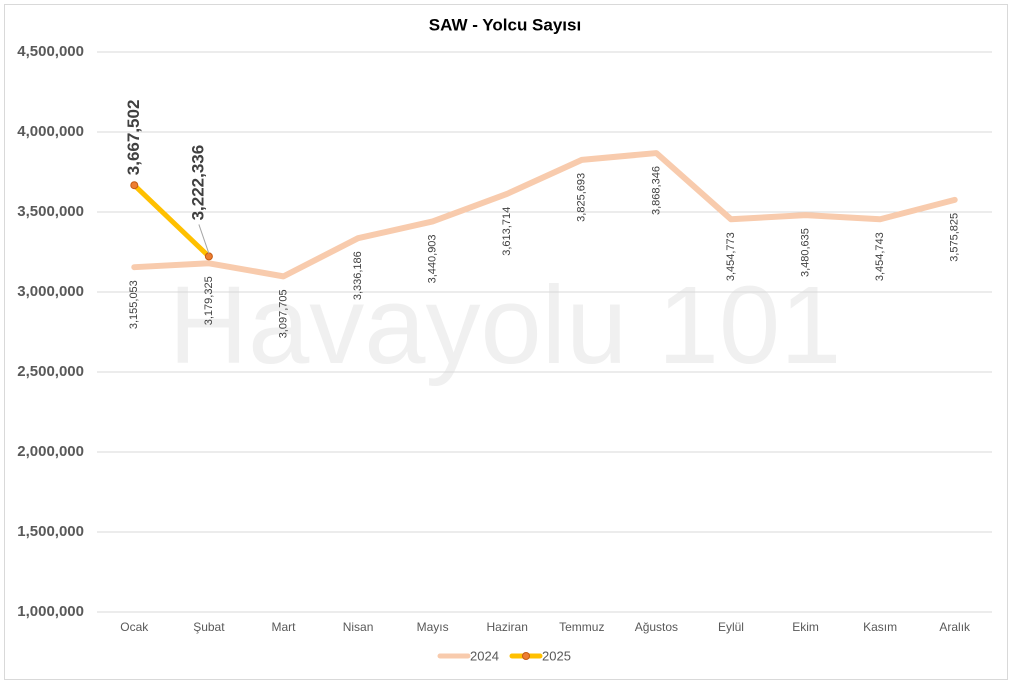 This screenshot has width=1012, height=684. Describe the element at coordinates (880, 256) in the screenshot. I see `data-label: 3,454,743` at that location.